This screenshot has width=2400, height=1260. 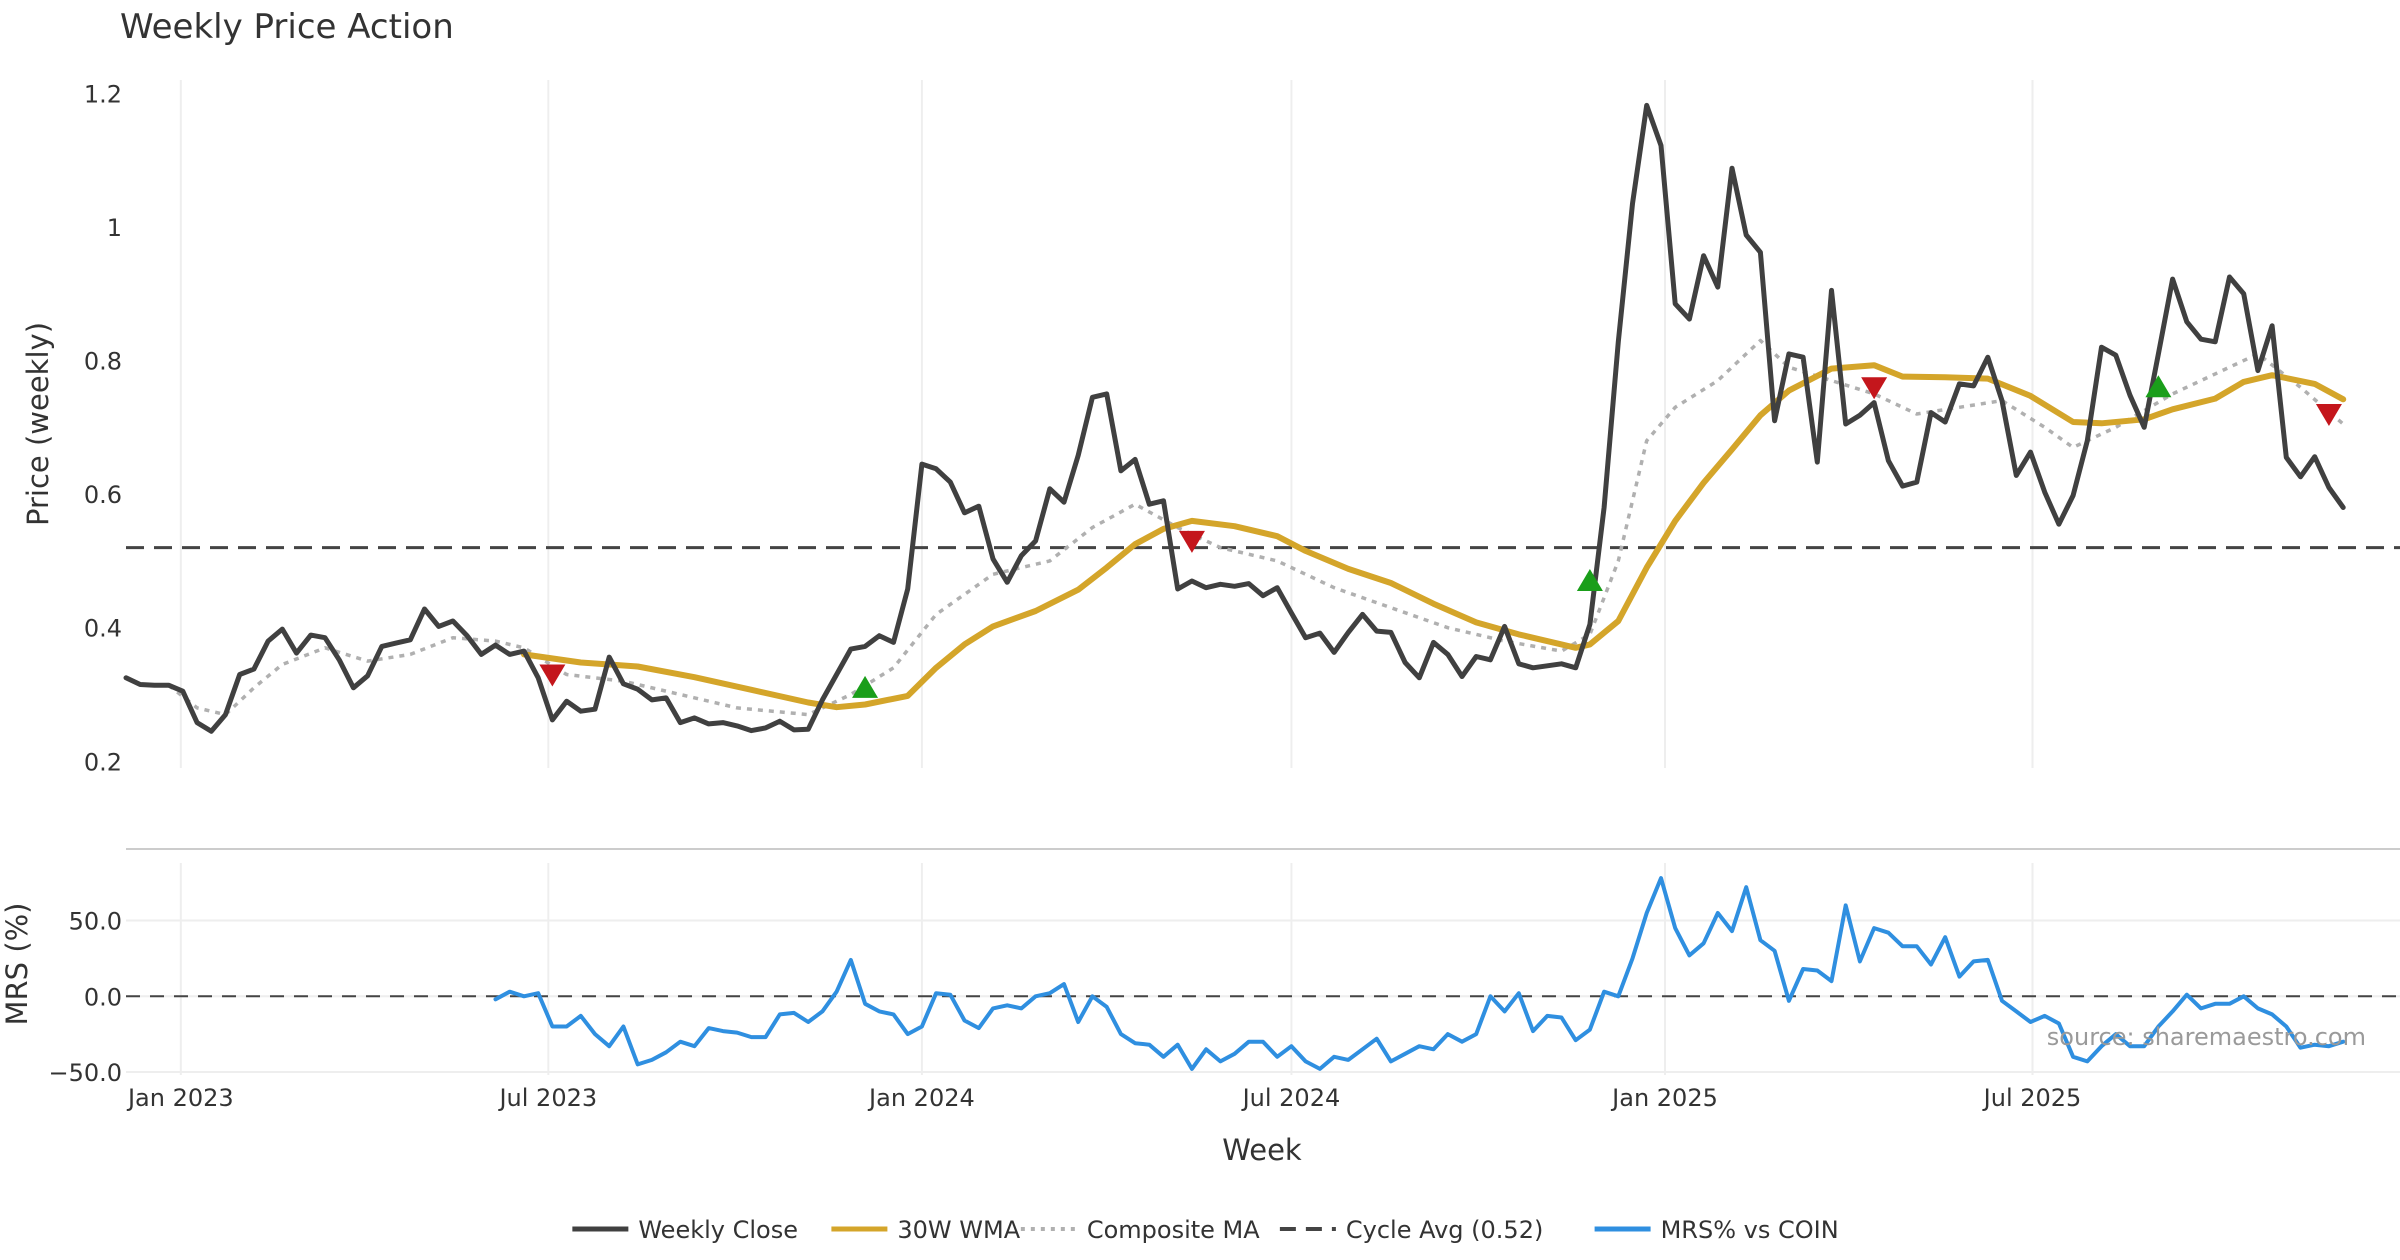 I want to click on legend-label: Composite MA, so click(x=1173, y=1230).